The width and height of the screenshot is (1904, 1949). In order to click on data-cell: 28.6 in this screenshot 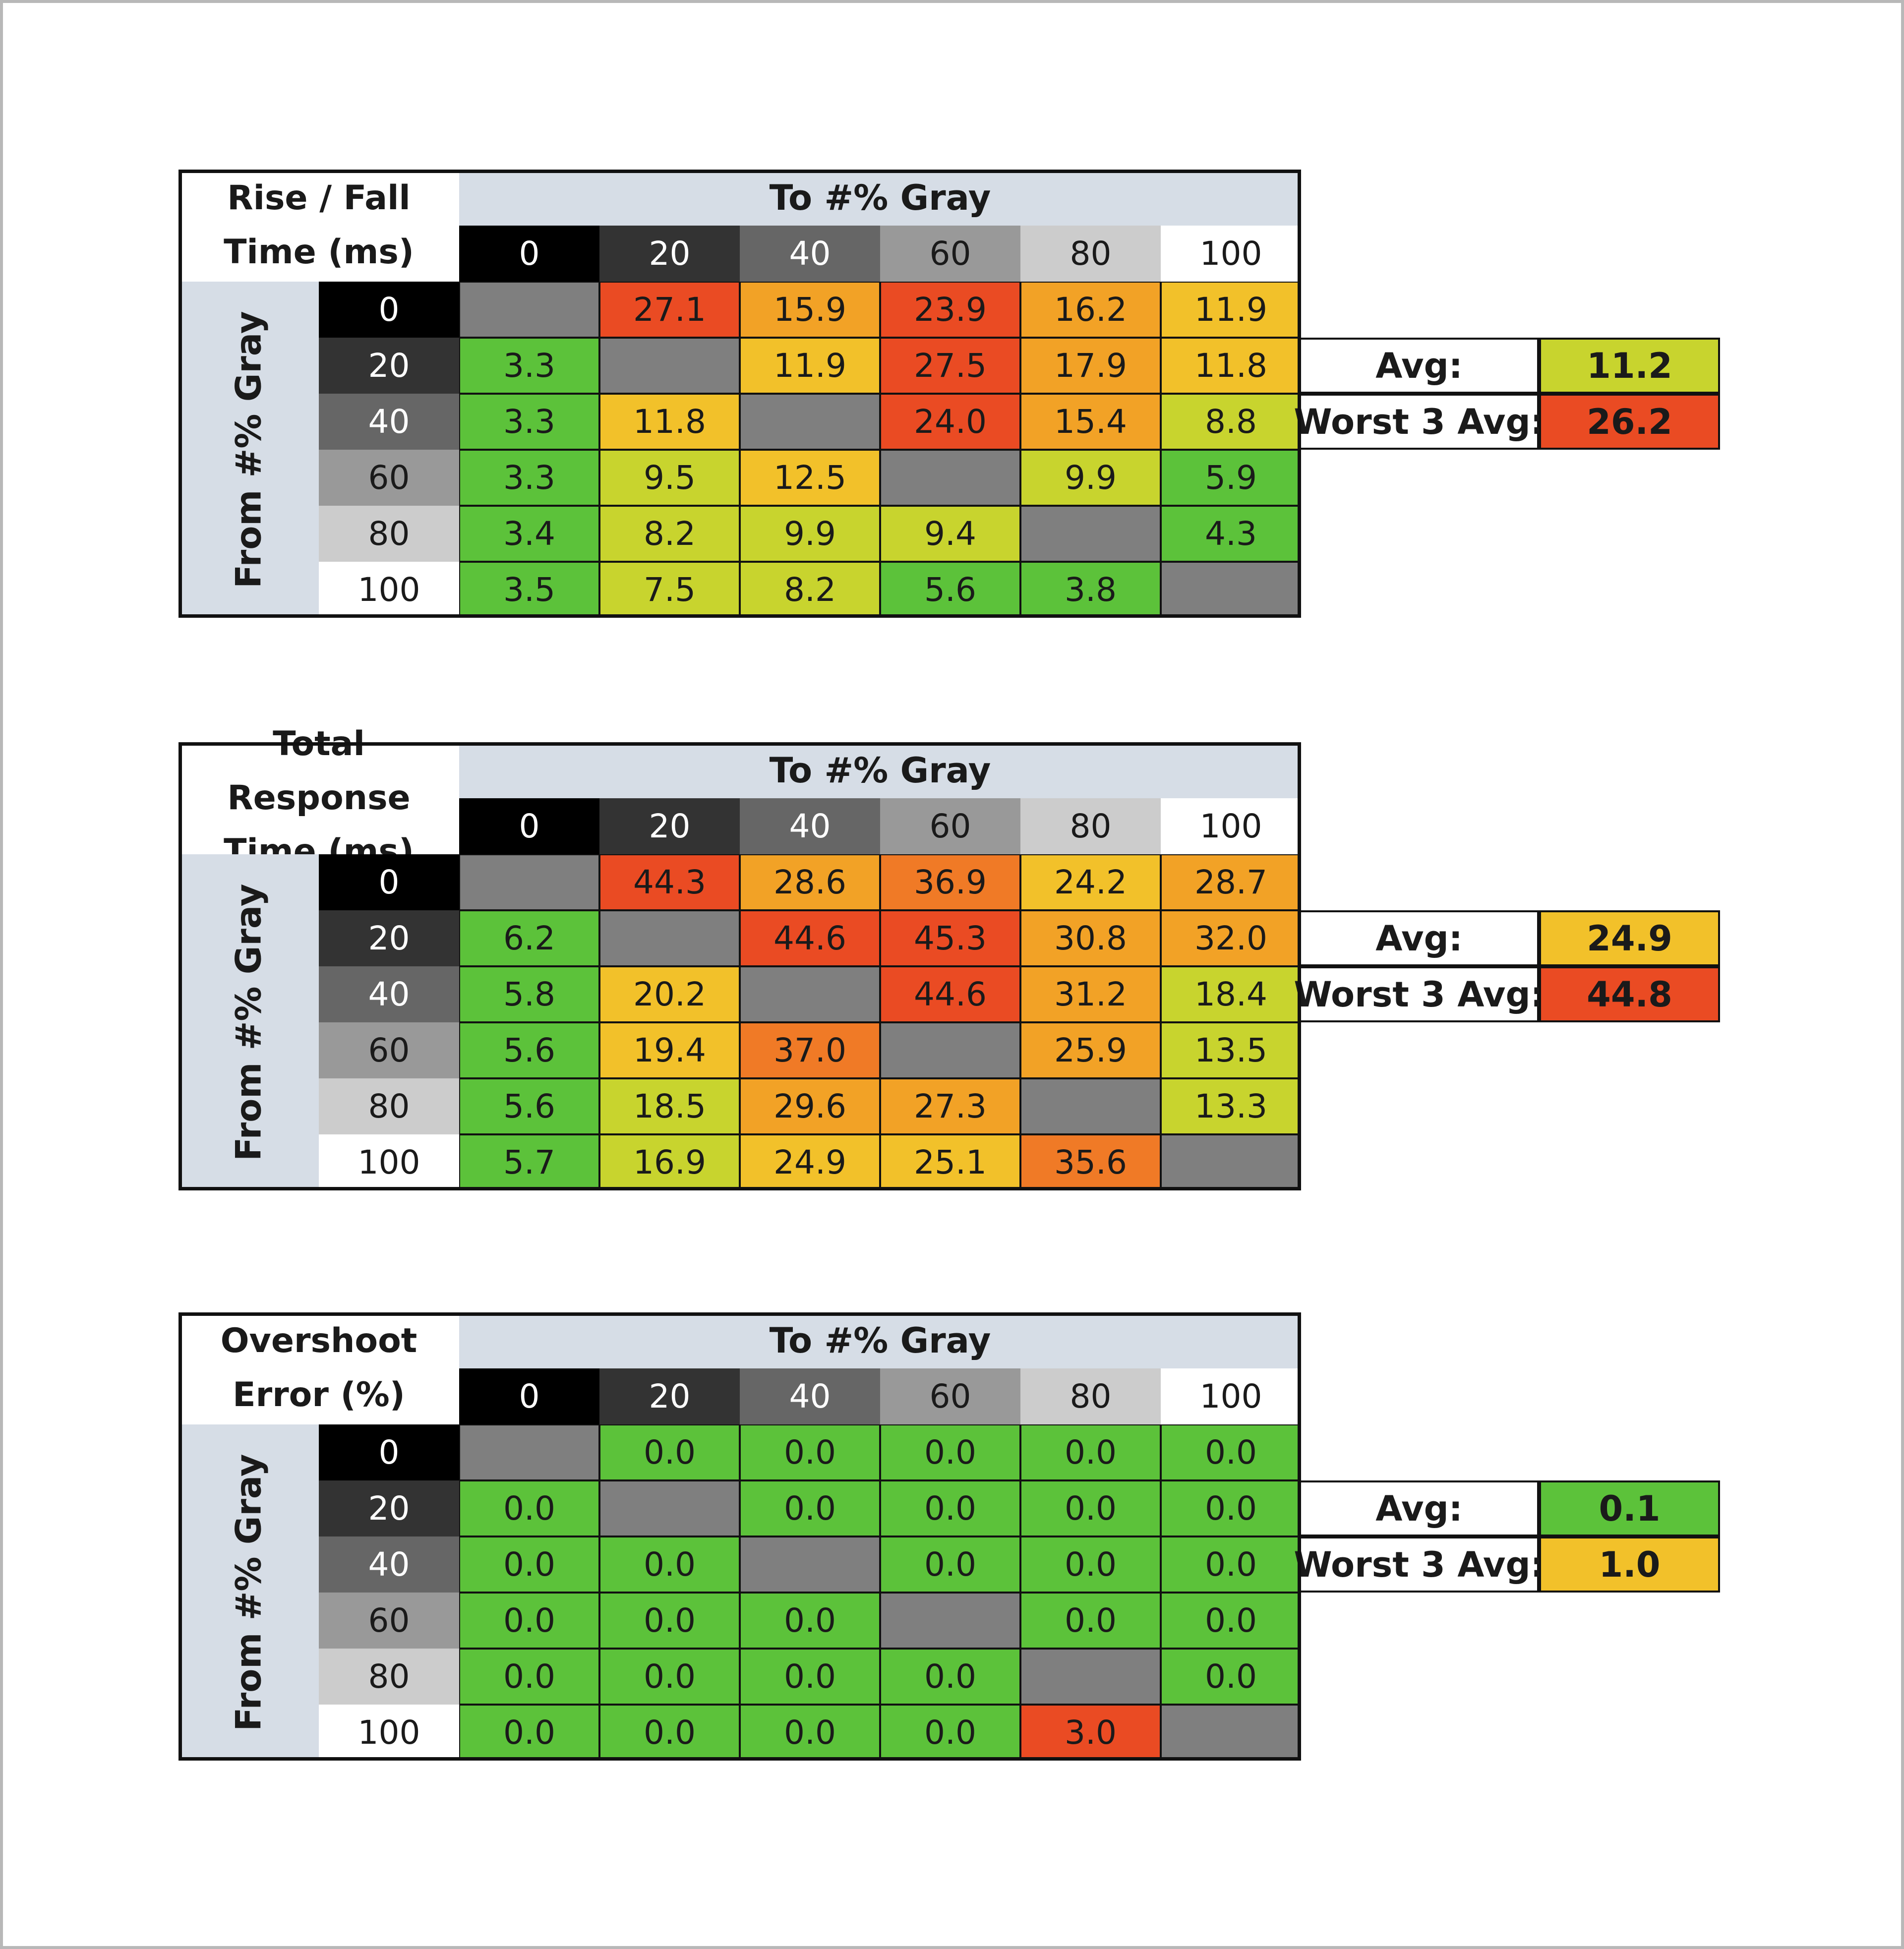, I will do `click(810, 882)`.